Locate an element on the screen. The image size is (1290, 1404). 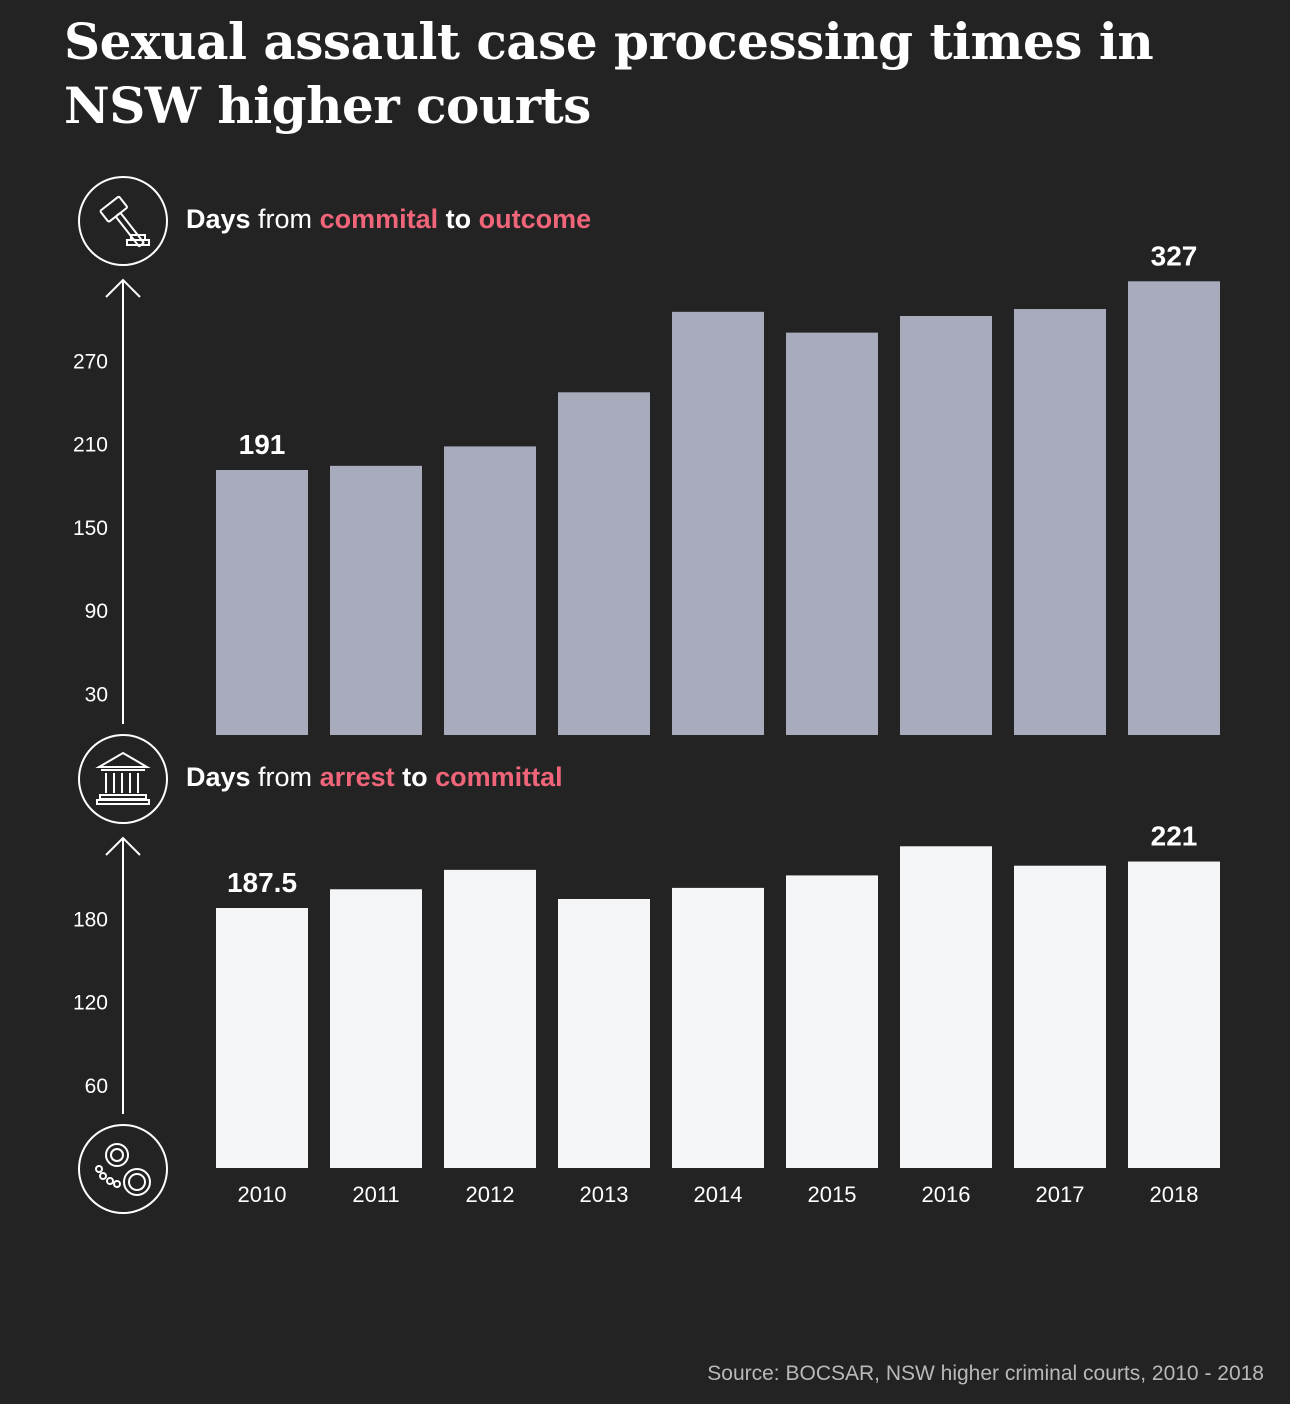
bottom-ytick-label: 60 is located at coordinates (96, 1086).